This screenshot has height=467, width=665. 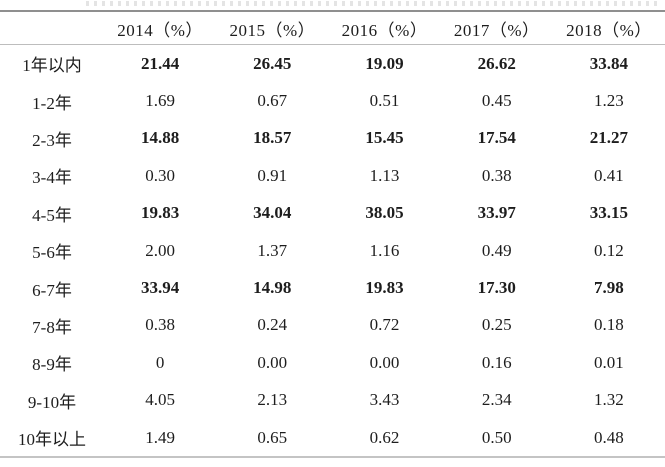 What do you see at coordinates (609, 250) in the screenshot?
I see `cell-value: 0.12` at bounding box center [609, 250].